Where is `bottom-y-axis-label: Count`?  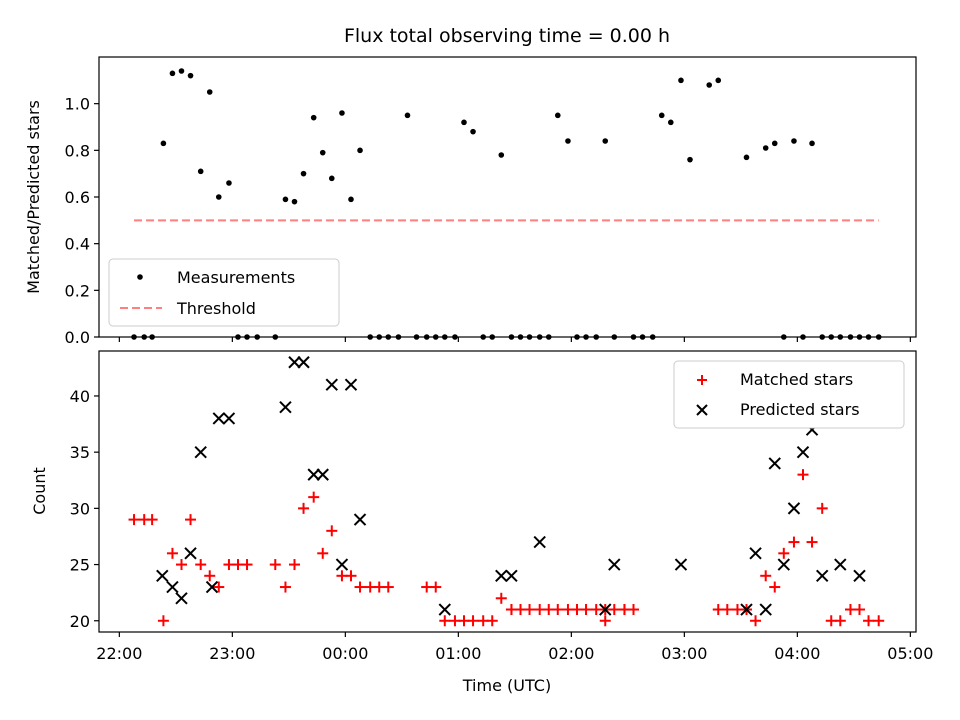 bottom-y-axis-label: Count is located at coordinates (39, 491).